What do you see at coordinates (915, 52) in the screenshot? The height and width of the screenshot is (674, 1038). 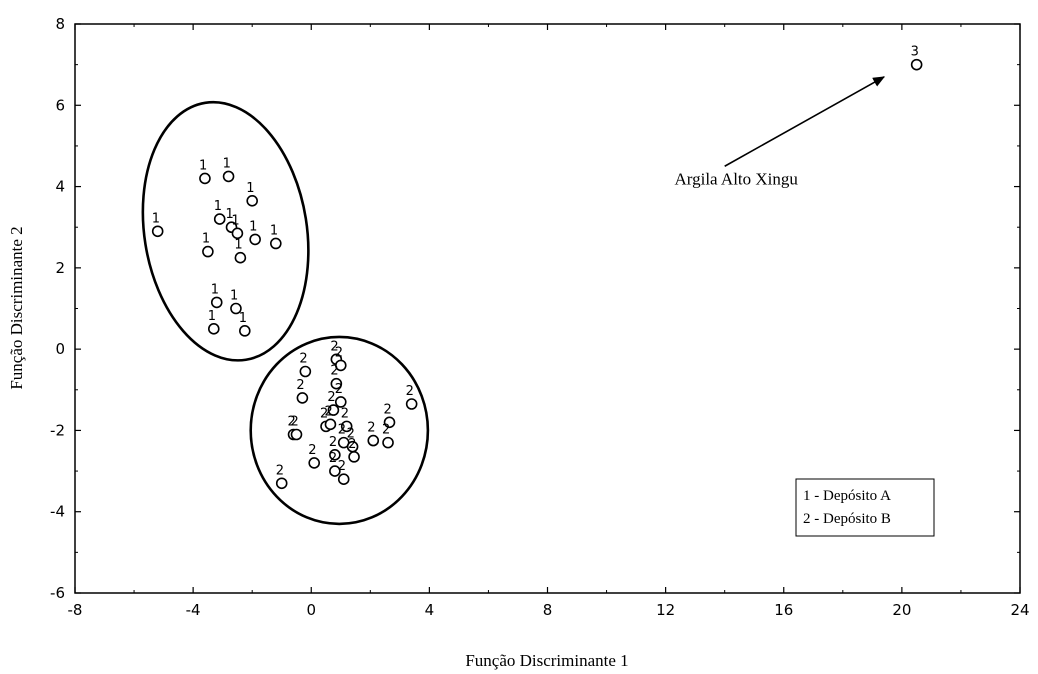 I see `data-point-label: 3` at bounding box center [915, 52].